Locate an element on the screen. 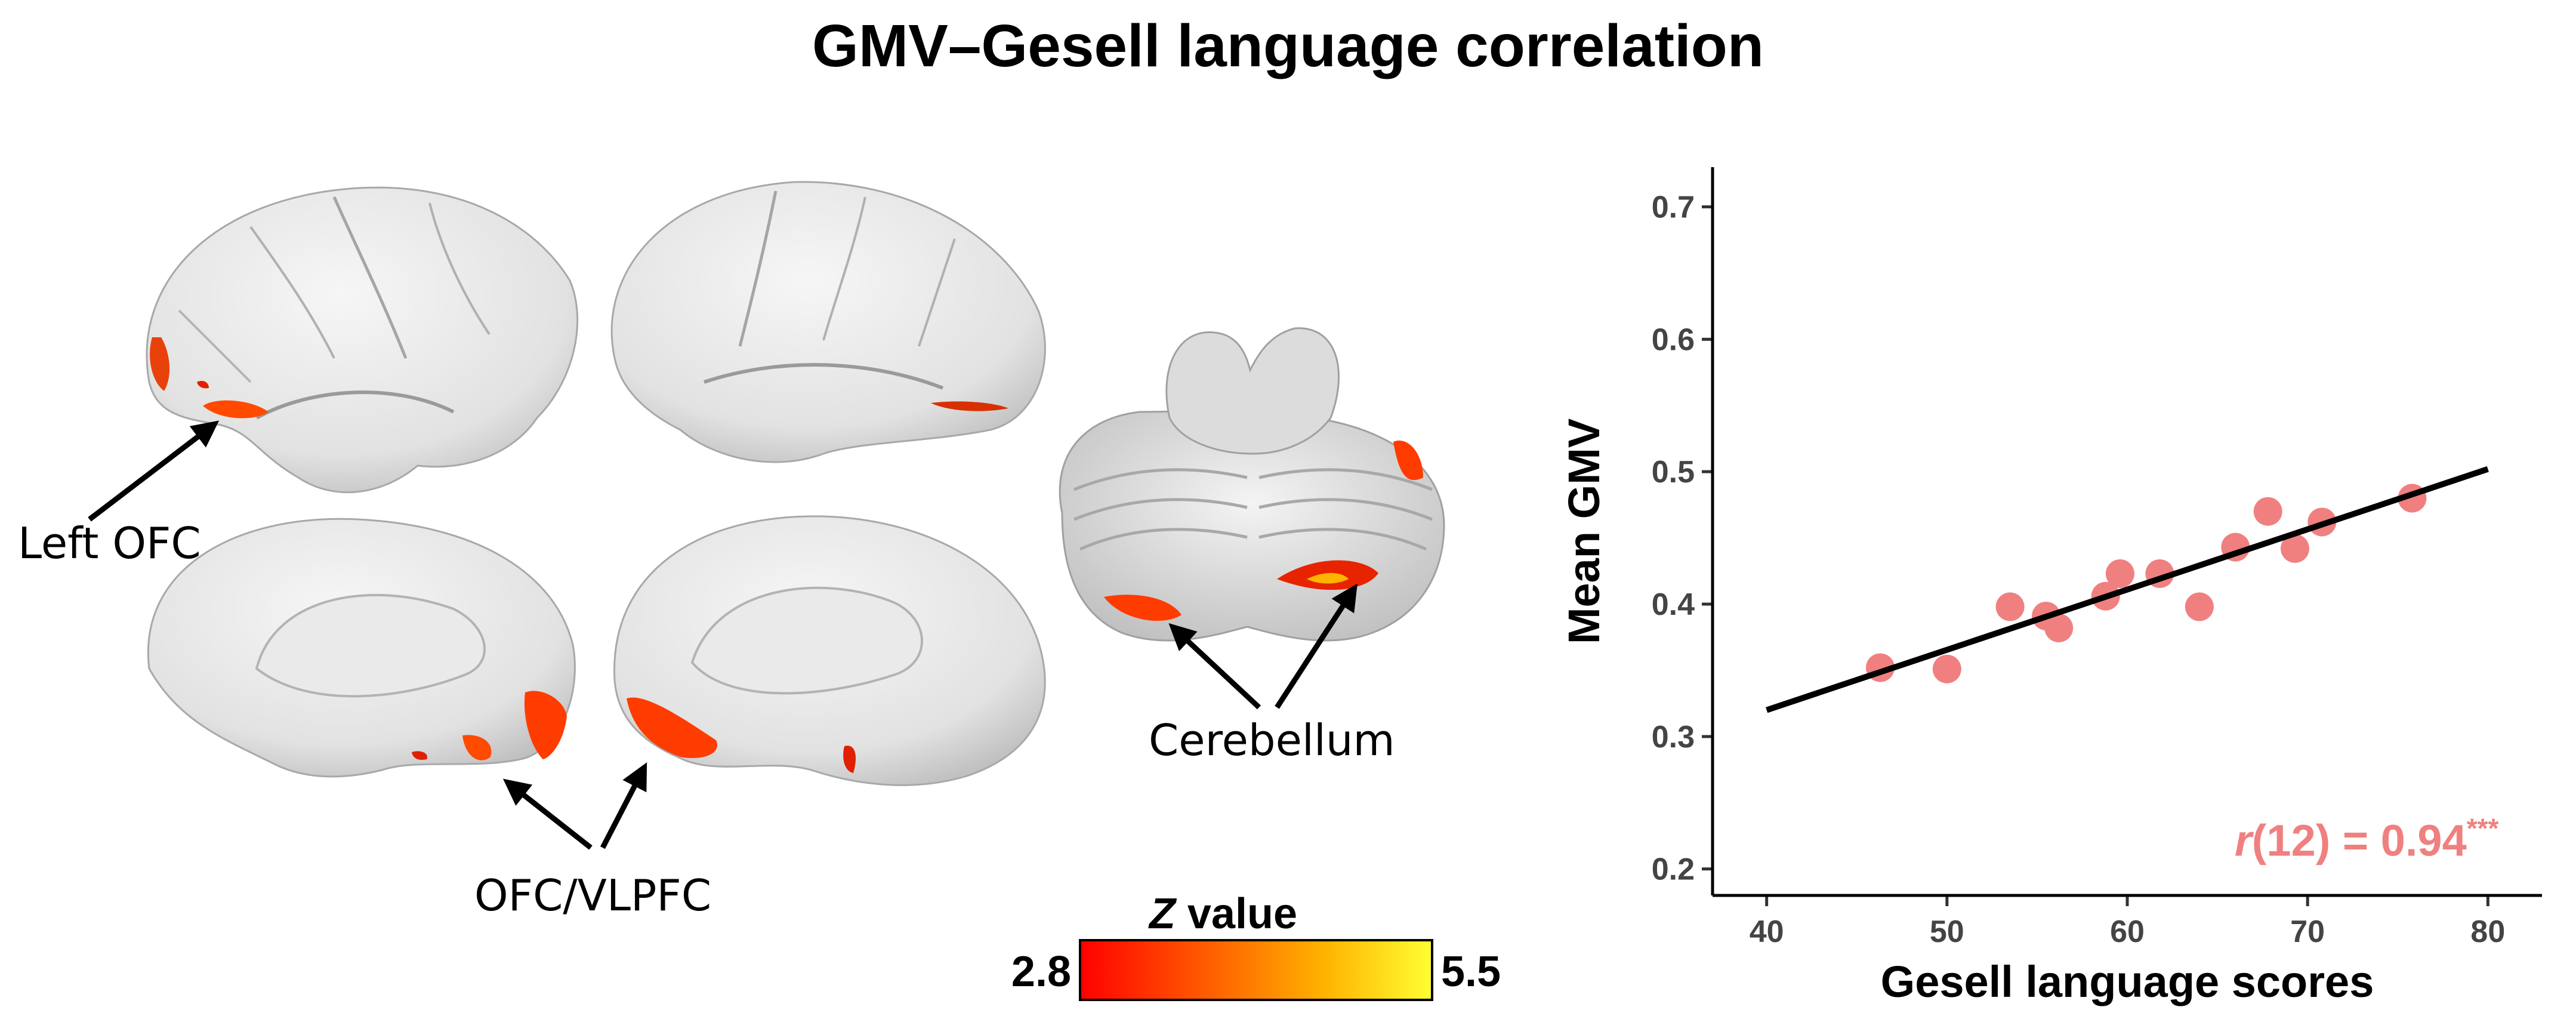 The width and height of the screenshot is (2576, 1019). brain-left-lateral is located at coordinates (363, 340).